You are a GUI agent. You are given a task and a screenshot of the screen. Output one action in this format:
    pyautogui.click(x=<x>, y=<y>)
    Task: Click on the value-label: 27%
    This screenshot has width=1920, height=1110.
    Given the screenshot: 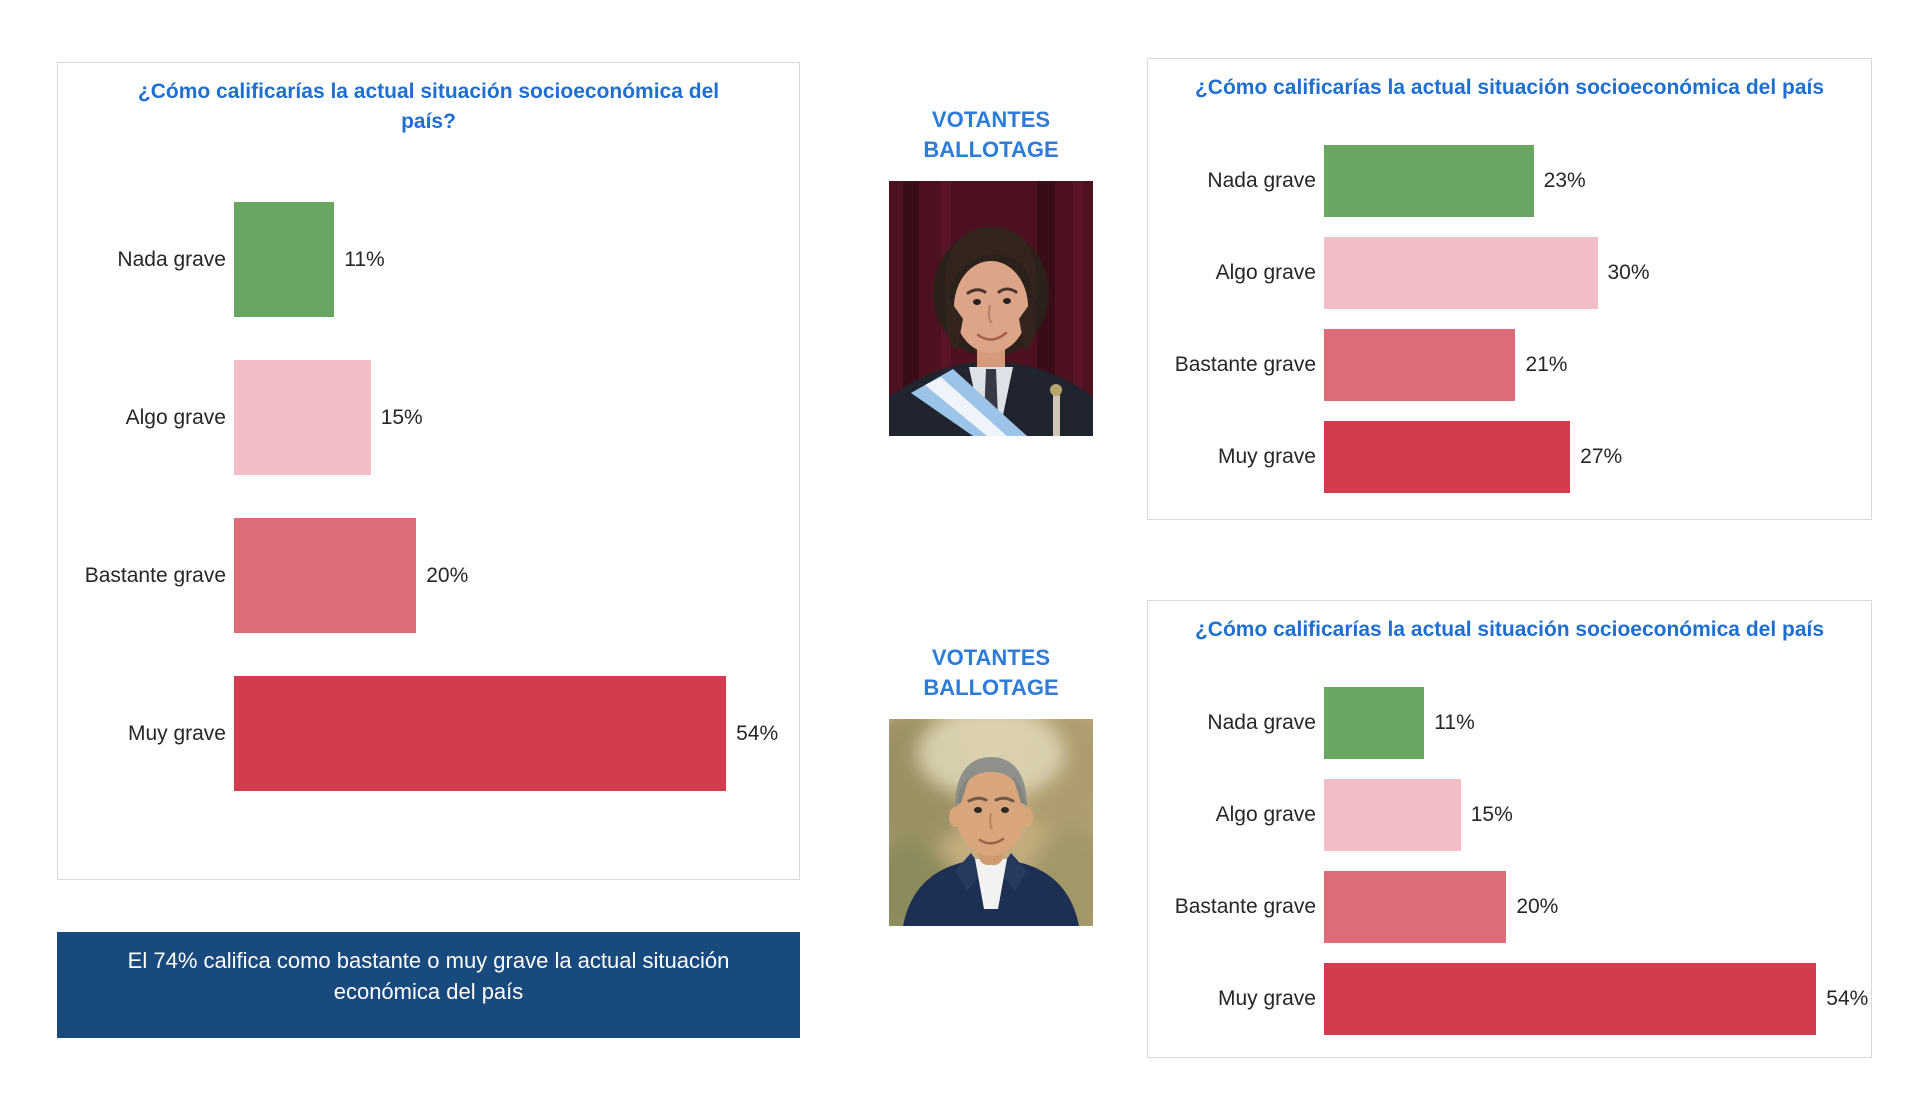 What is the action you would take?
    pyautogui.click(x=1601, y=456)
    